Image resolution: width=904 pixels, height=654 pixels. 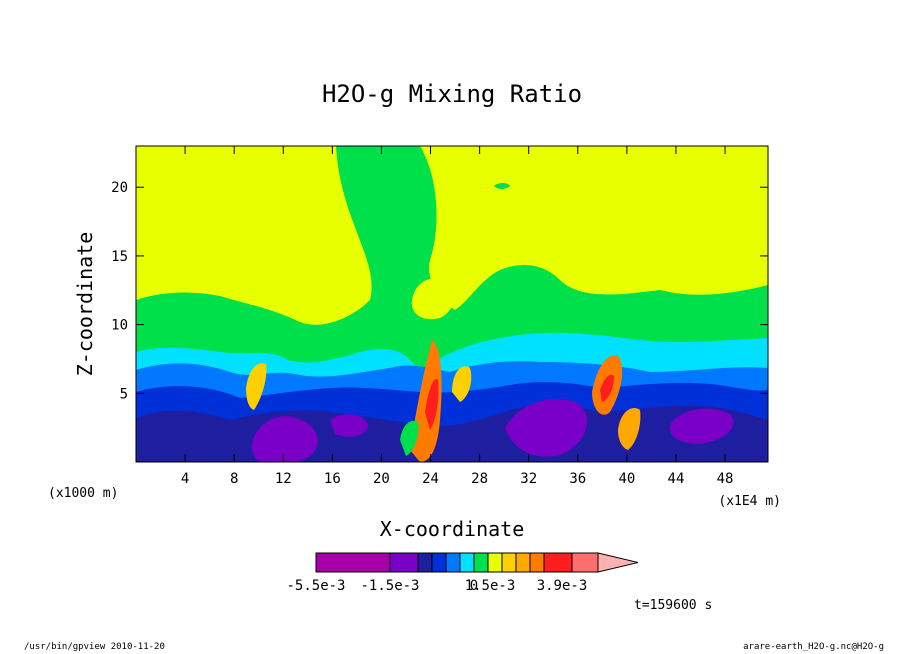 I want to click on z-scale-note: (x1E4 m), so click(x=749, y=501).